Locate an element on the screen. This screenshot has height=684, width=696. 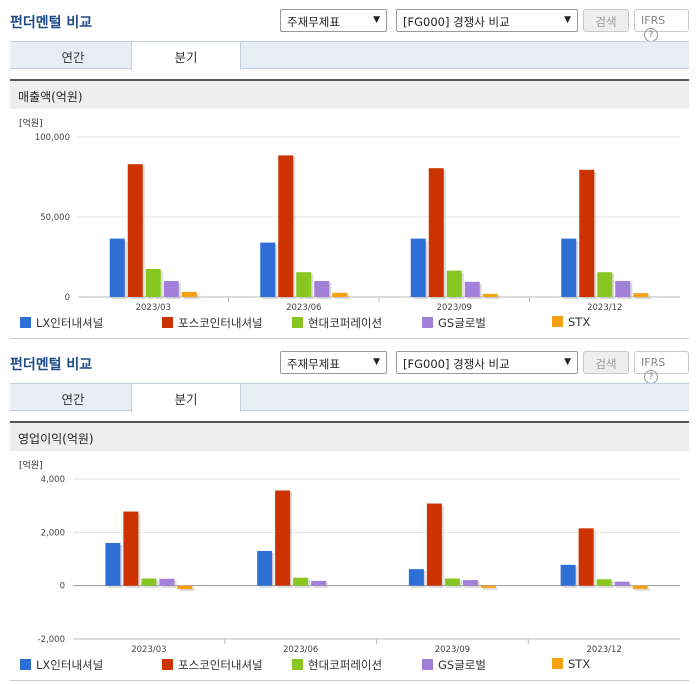
x-tick-label: 2023/03 is located at coordinates (148, 650).